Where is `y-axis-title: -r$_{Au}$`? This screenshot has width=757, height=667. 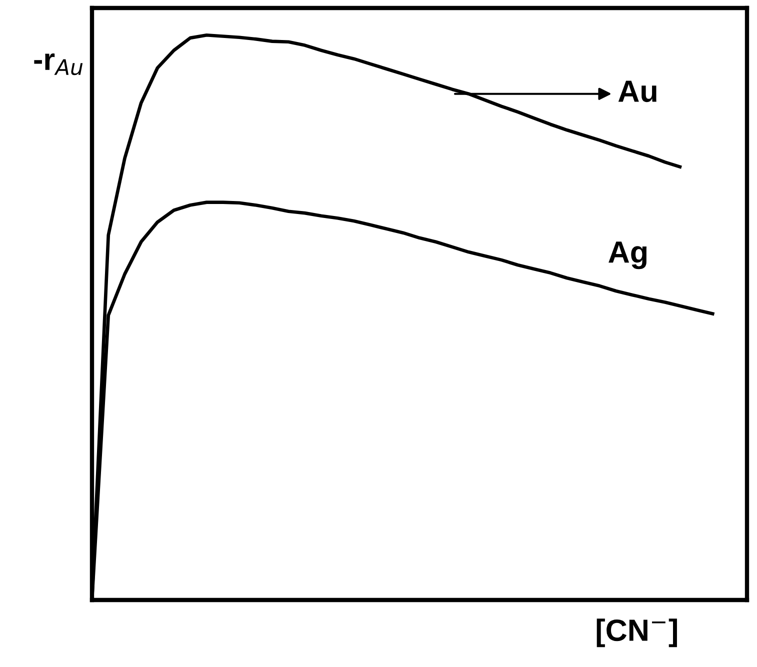 y-axis-title: -r$_{Au}$ is located at coordinates (58, 64).